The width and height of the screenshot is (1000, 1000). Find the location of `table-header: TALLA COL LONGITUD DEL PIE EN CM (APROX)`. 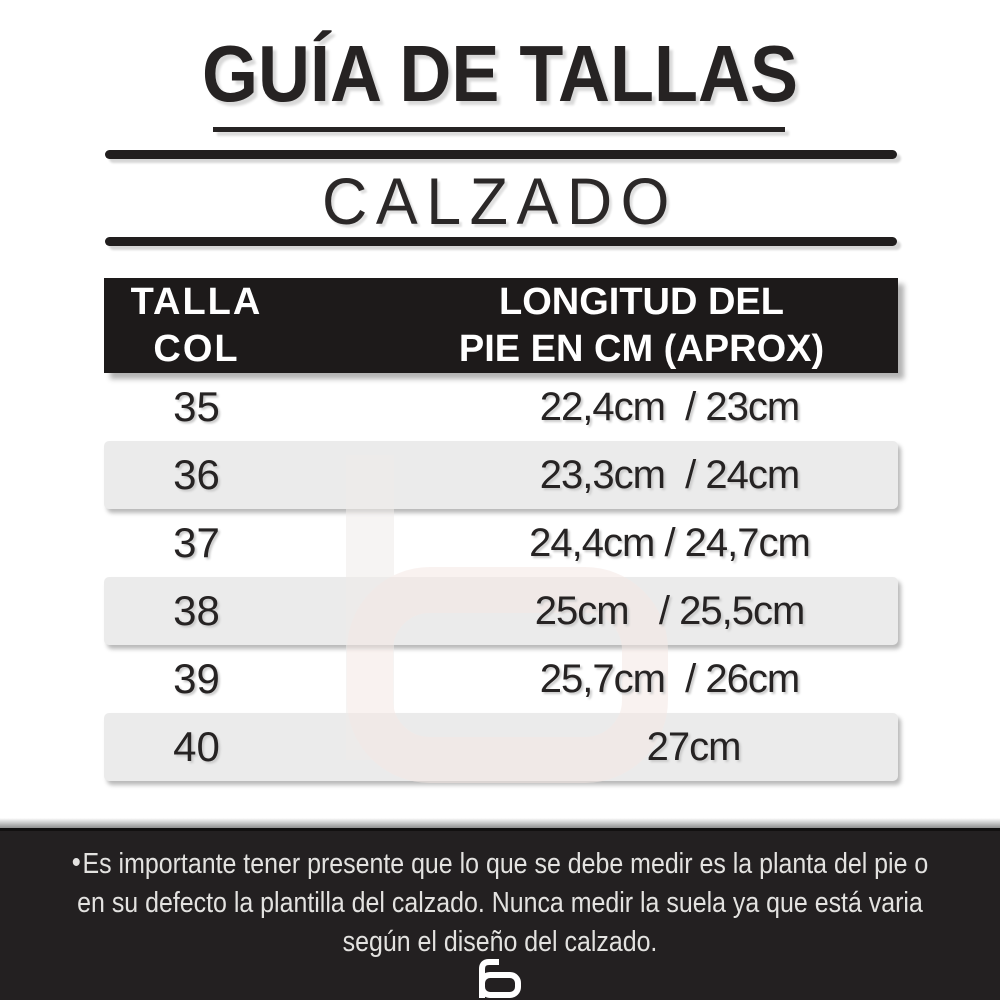

table-header: TALLA COL LONGITUD DEL PIE EN CM (APROX) is located at coordinates (501, 325).